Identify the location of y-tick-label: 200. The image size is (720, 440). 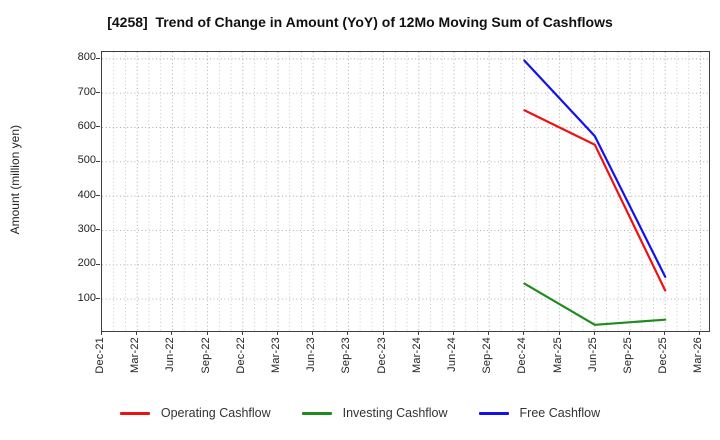
(86, 263).